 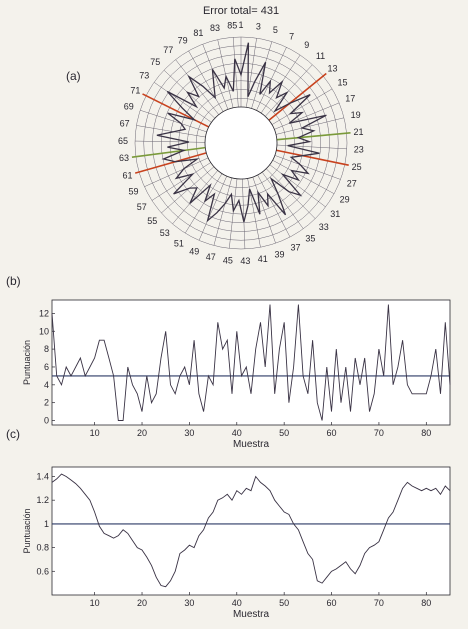 What do you see at coordinates (165, 233) in the screenshot?
I see `polar-angle-label: 53` at bounding box center [165, 233].